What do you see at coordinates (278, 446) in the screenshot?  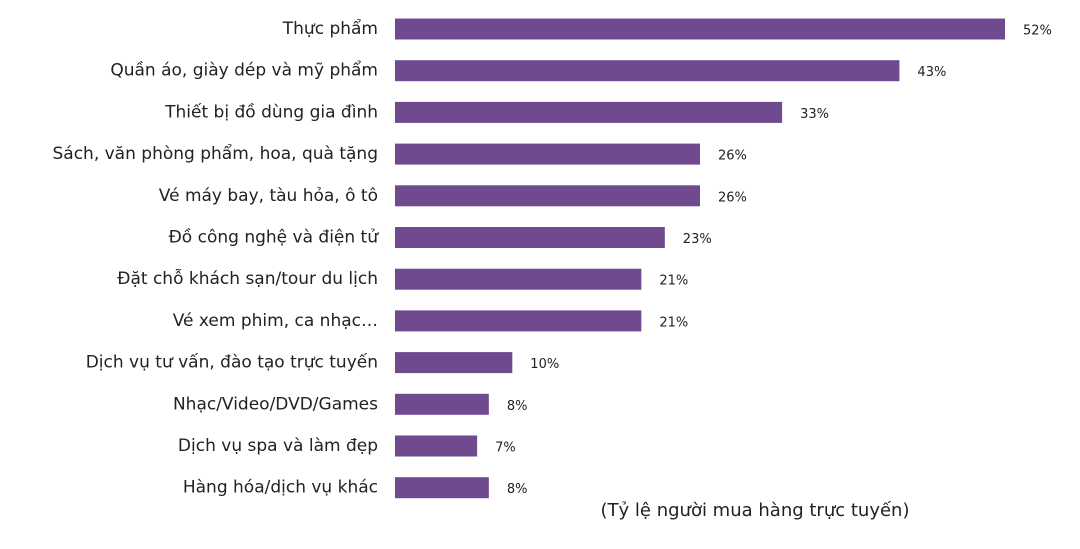 I see `category-label: Dịch vụ spa và làm đẹp` at bounding box center [278, 446].